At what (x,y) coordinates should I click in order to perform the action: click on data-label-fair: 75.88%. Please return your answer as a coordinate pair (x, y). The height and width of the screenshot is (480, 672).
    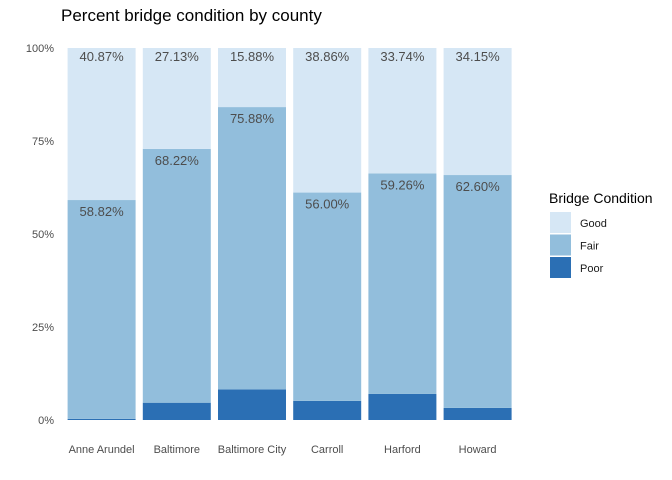
    Looking at the image, I should click on (252, 118).